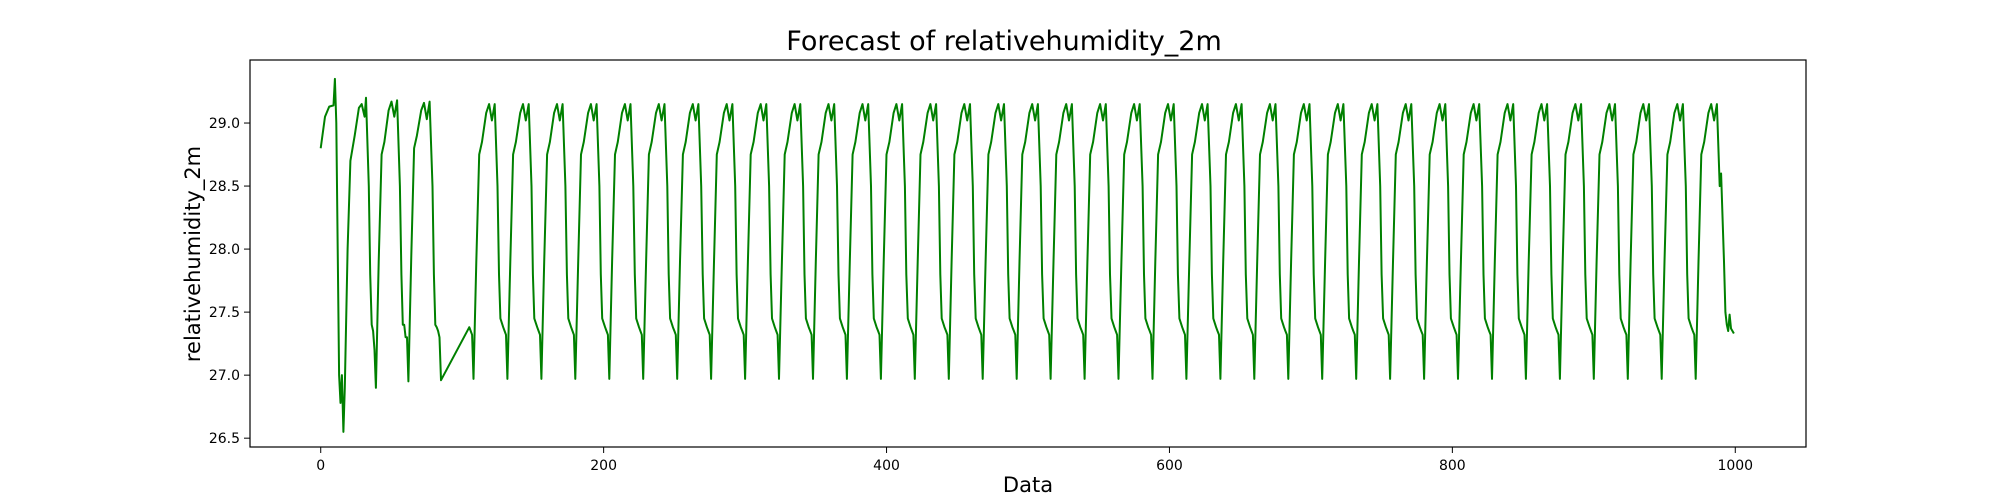  Describe the element at coordinates (193, 254) in the screenshot. I see `y-axis-label: relativehumidity_2m` at that location.